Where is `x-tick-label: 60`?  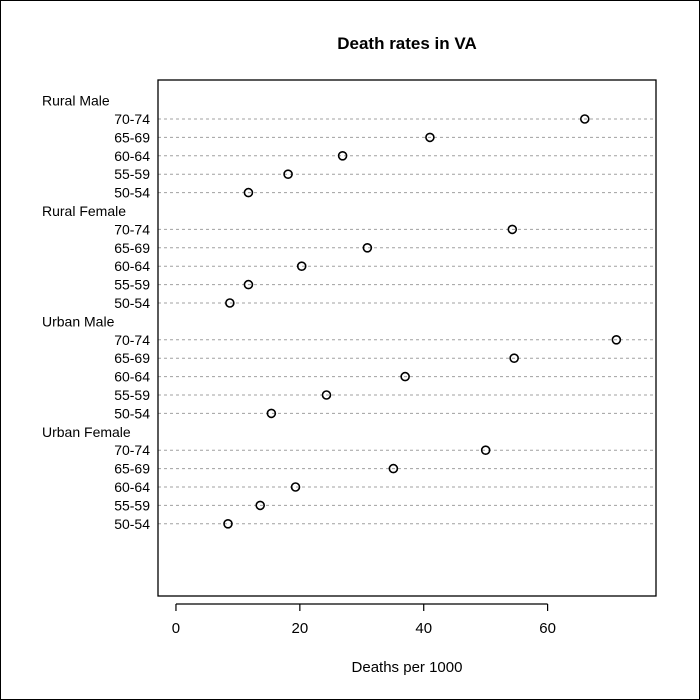 x-tick-label: 60 is located at coordinates (547, 628).